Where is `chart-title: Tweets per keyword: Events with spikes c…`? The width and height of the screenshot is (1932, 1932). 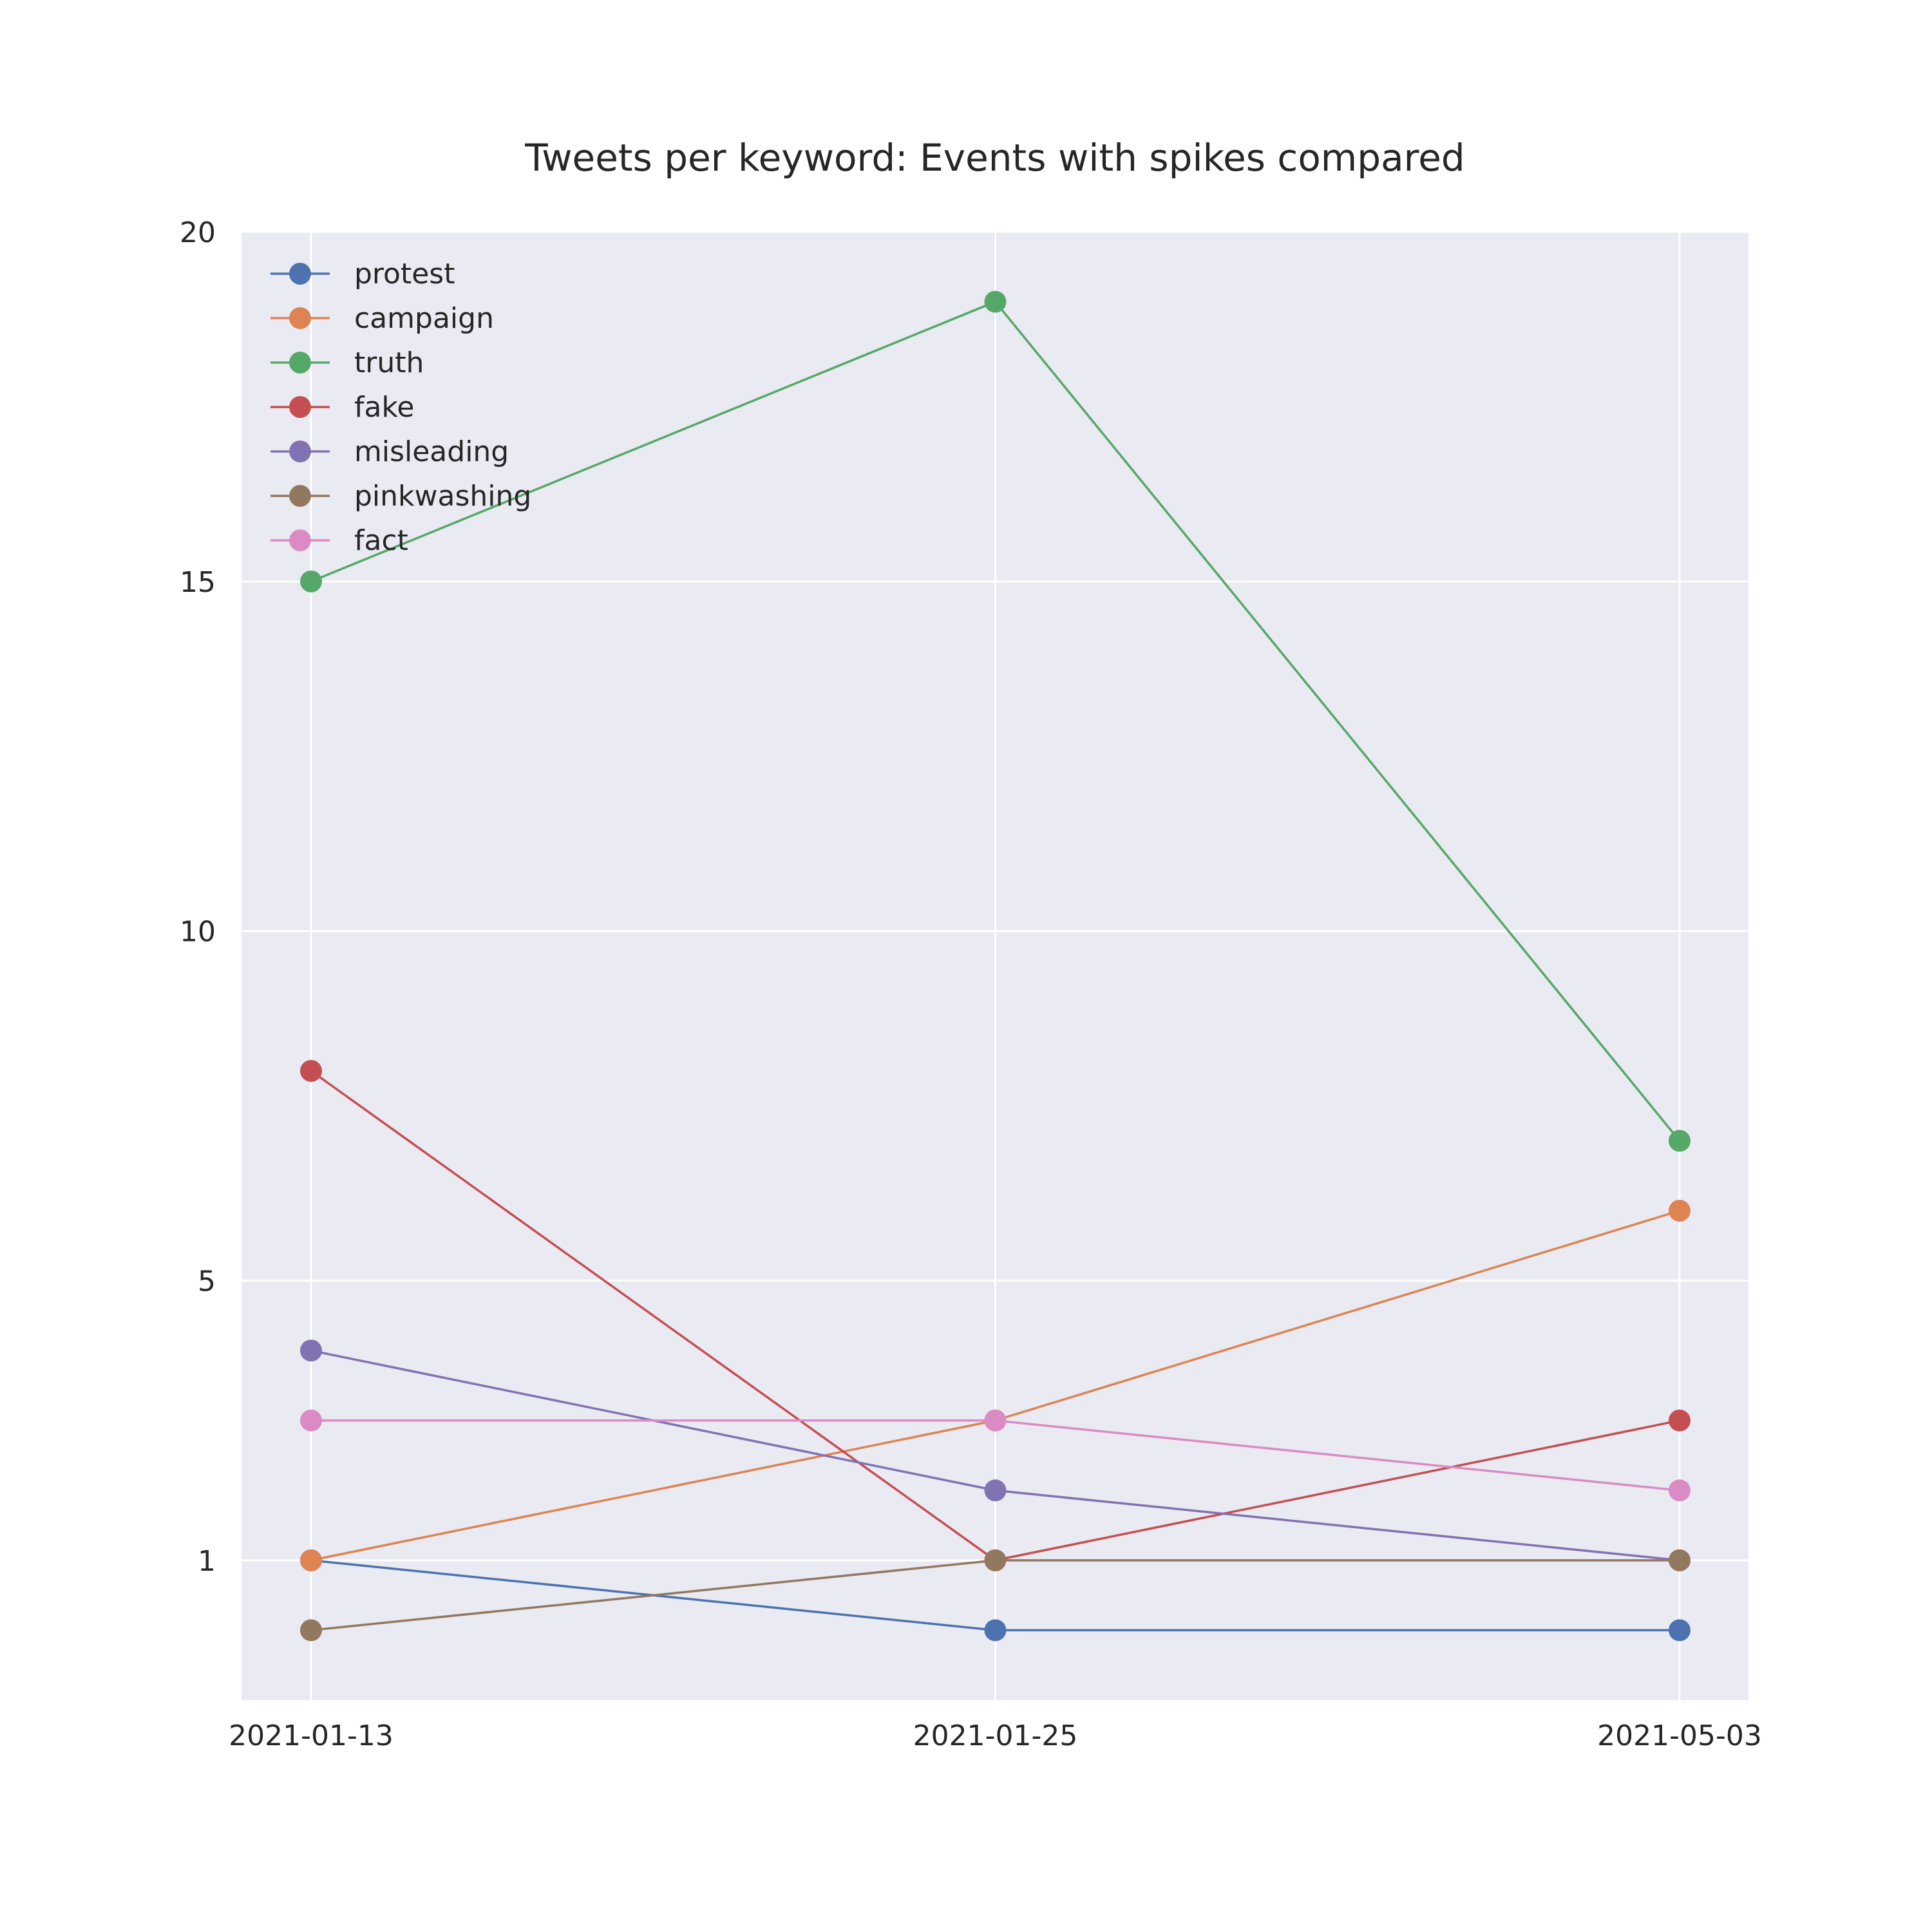
chart-title: Tweets per keyword: Events with spikes c… is located at coordinates (995, 158).